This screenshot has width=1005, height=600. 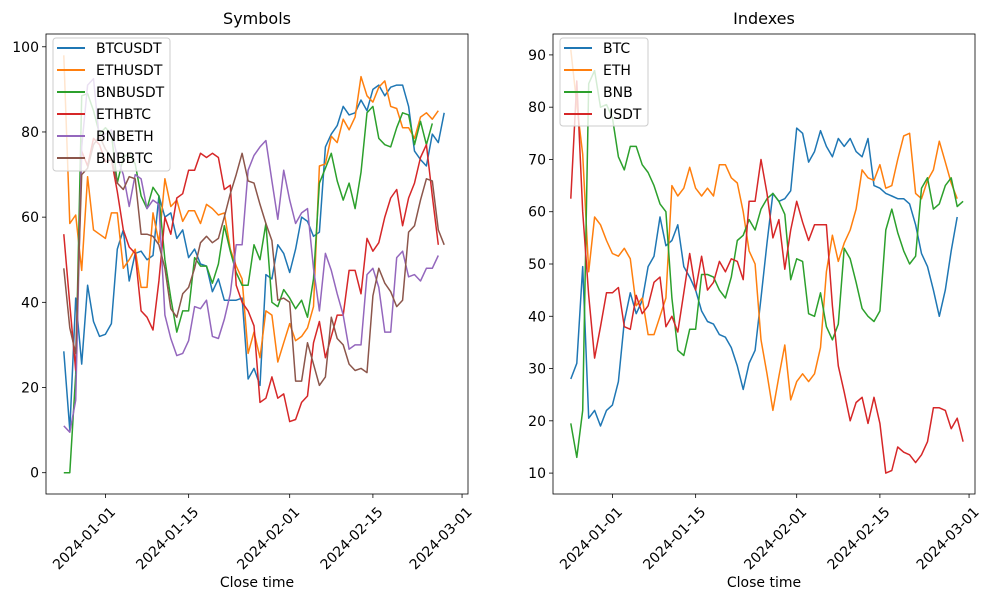 What do you see at coordinates (537, 160) in the screenshot?
I see `y-tick-label: 70` at bounding box center [537, 160].